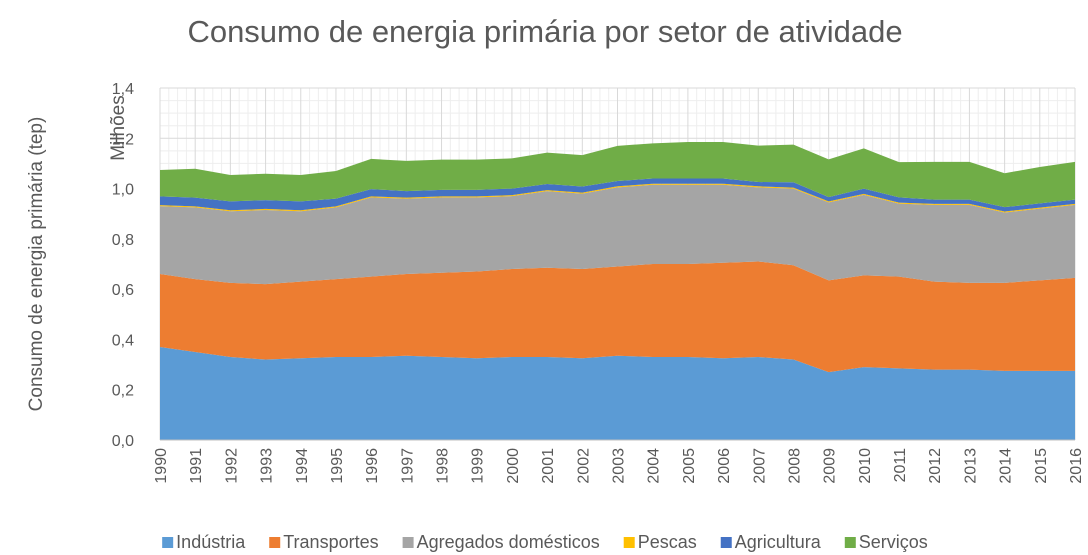  I want to click on x-tick-label: 2005, so click(689, 466).